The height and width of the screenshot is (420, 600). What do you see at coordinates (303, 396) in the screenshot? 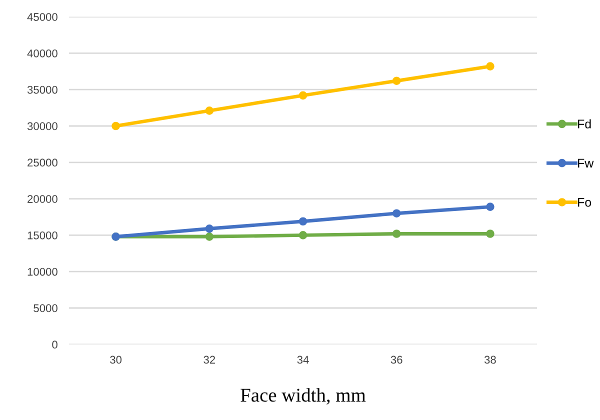
I see `x-axis-title: Face width, mm` at bounding box center [303, 396].